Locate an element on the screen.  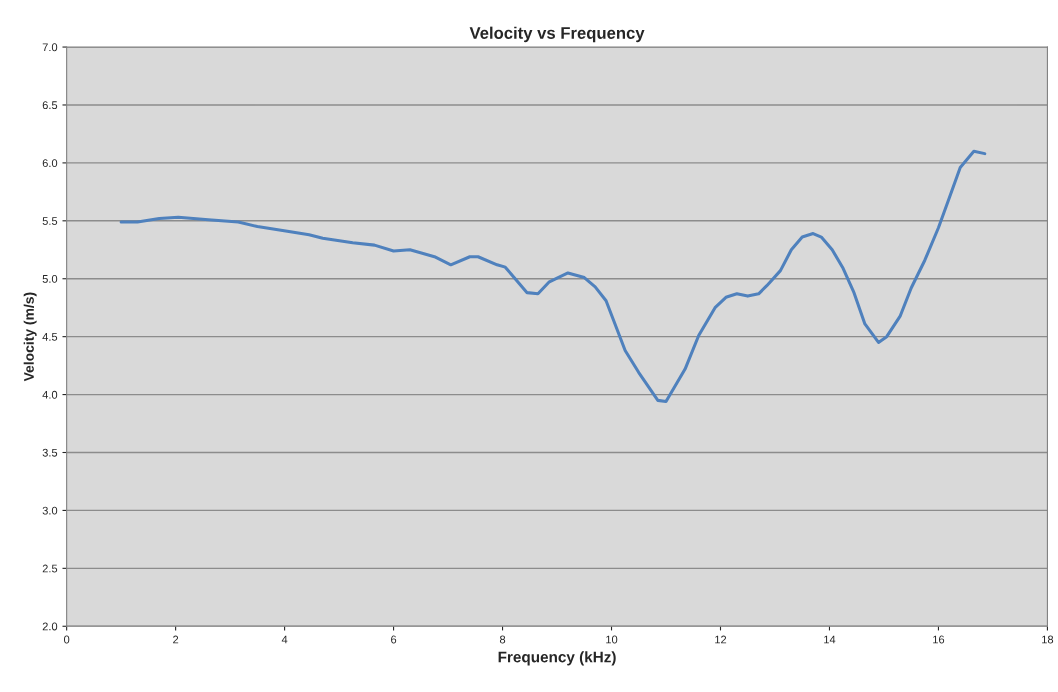
y-tick-label: 6.0 is located at coordinates (50, 163).